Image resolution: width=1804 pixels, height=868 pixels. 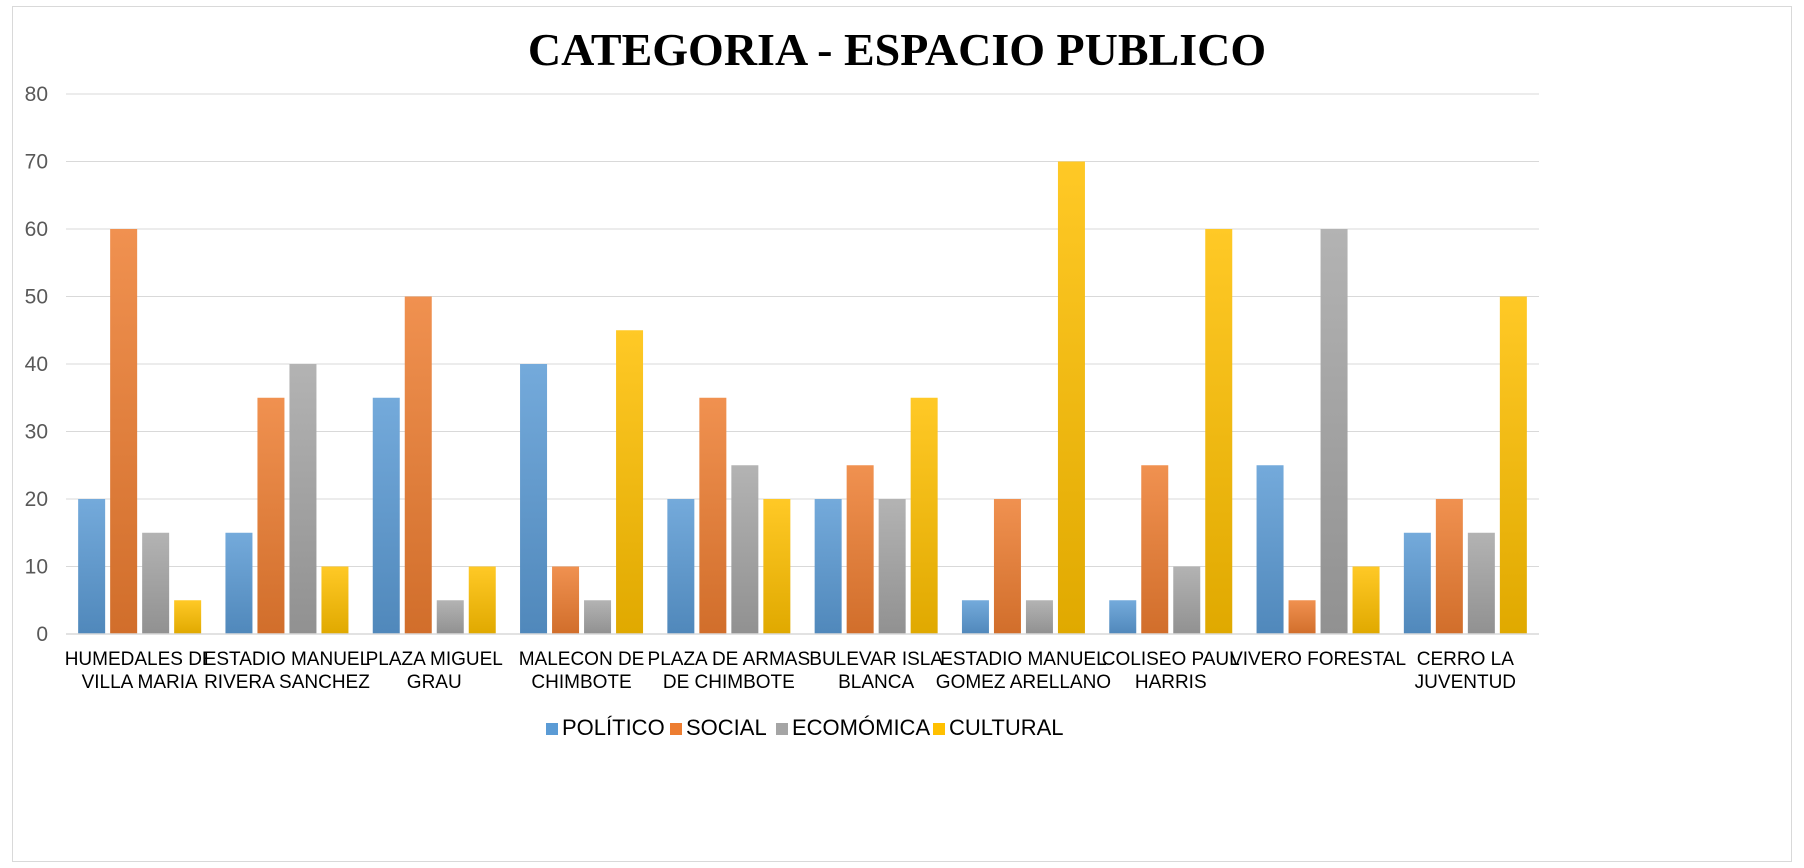 I want to click on y-tick-label: 50, so click(x=36, y=297).